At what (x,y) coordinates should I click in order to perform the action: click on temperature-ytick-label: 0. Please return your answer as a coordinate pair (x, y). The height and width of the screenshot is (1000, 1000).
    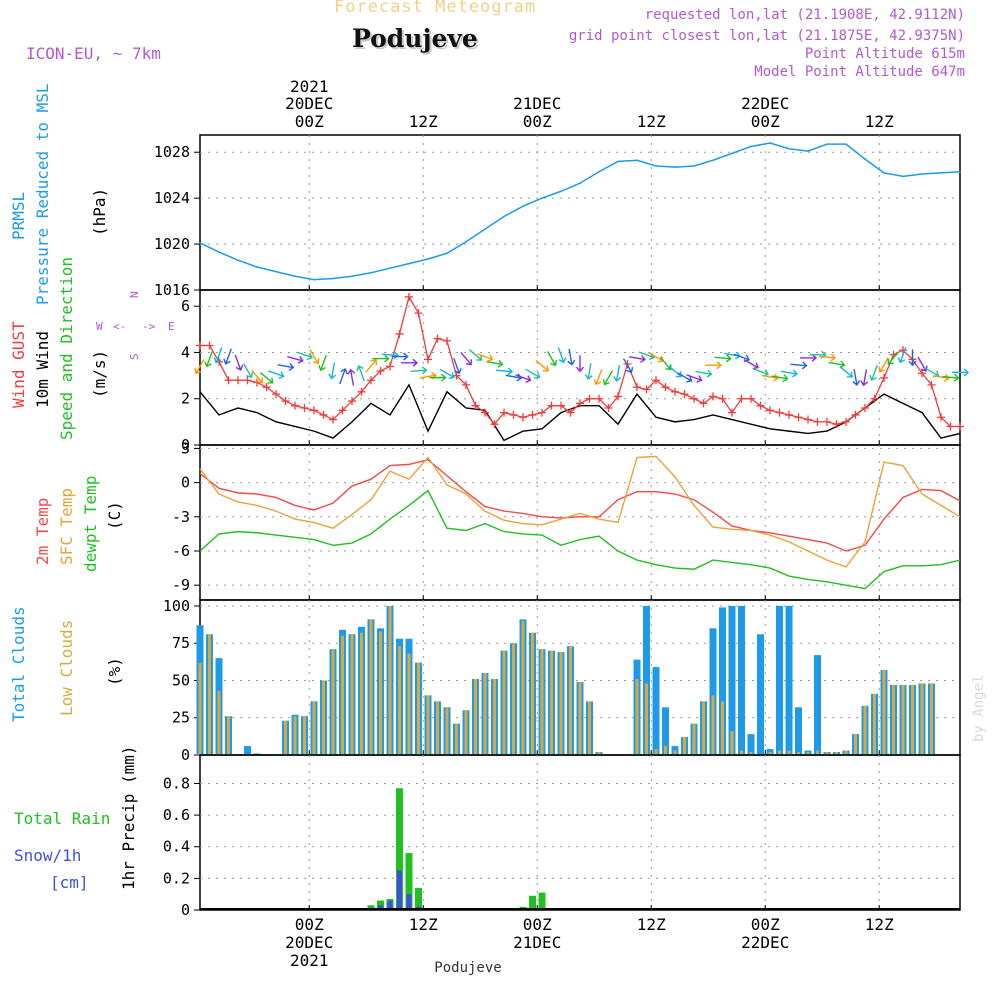
    Looking at the image, I should click on (185, 483).